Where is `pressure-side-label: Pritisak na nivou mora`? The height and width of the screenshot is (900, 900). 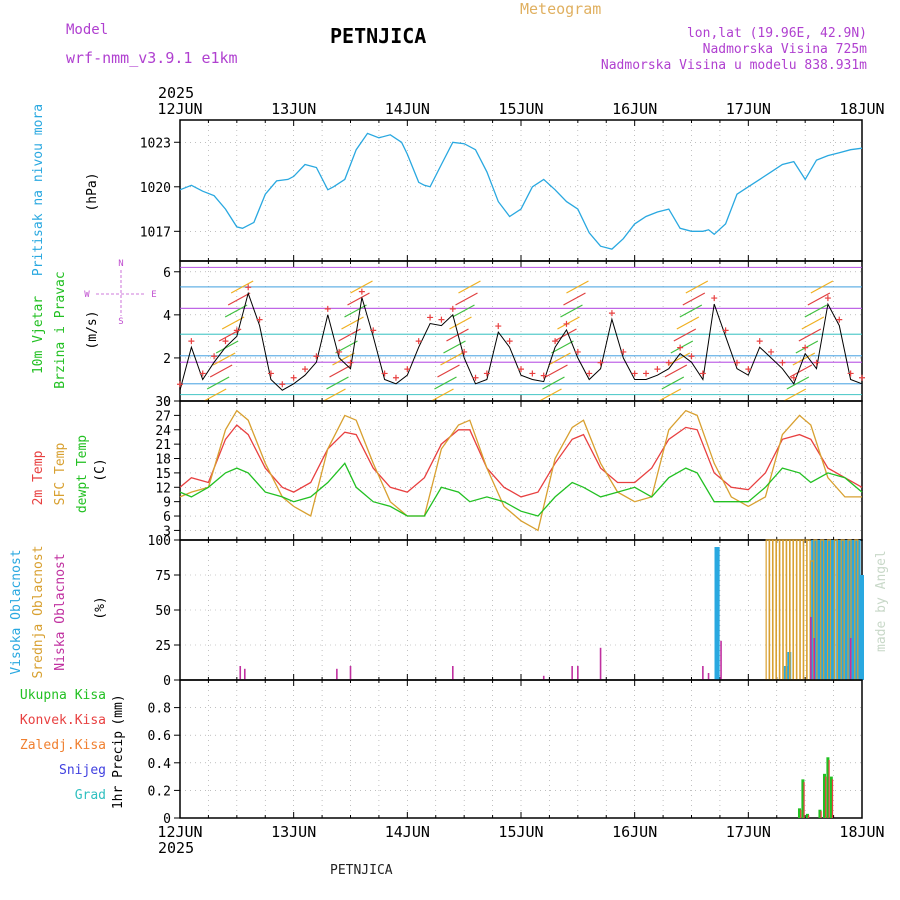 pressure-side-label: Pritisak na nivou mora is located at coordinates (38, 190).